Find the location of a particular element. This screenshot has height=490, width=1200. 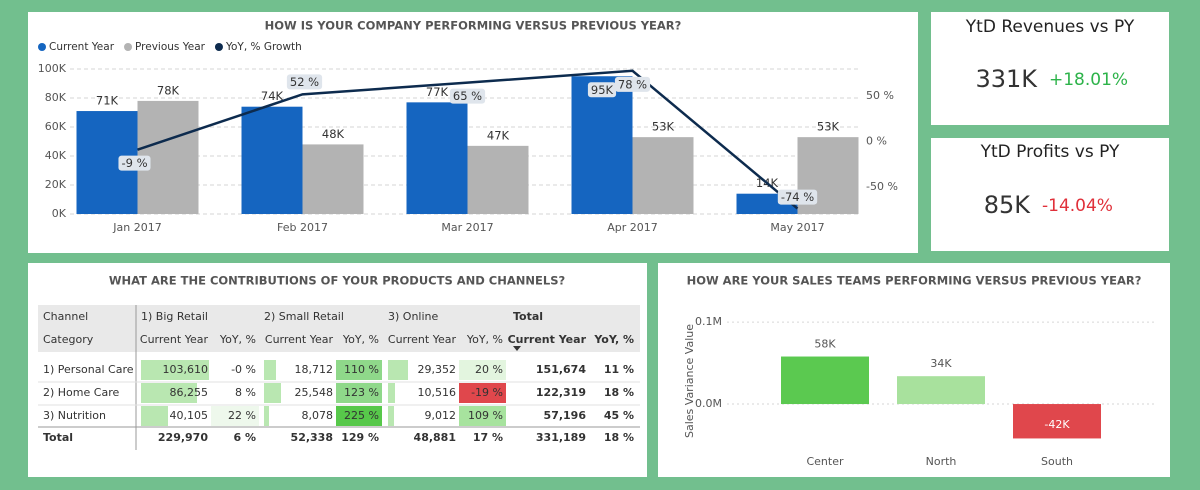

data-label: 34K is located at coordinates (941, 363).